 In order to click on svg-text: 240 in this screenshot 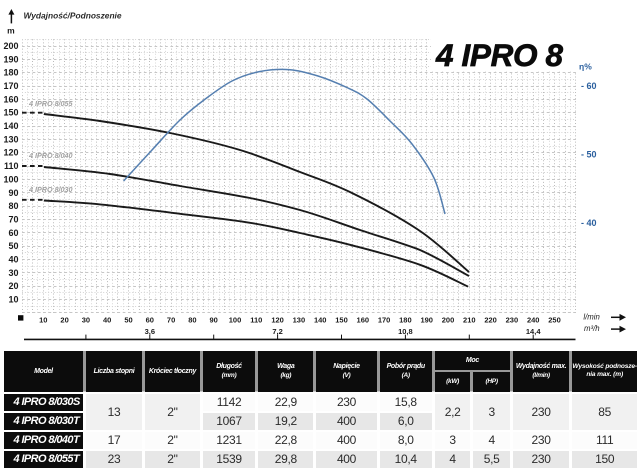, I will do `click(533, 319)`.